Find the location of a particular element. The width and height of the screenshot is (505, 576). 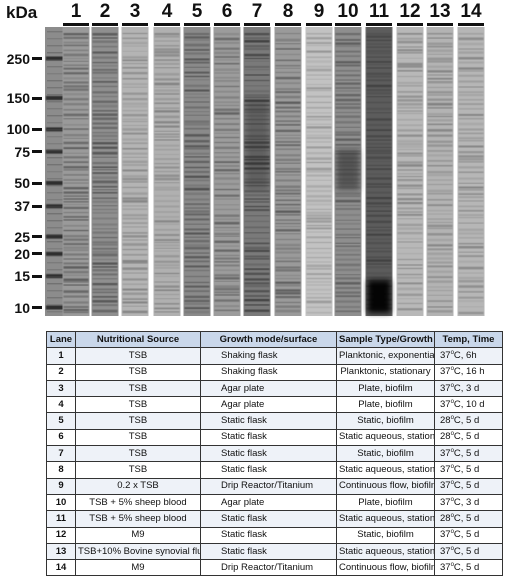

cell-sample-type: Planktonic, exponential is located at coordinates (385, 356).